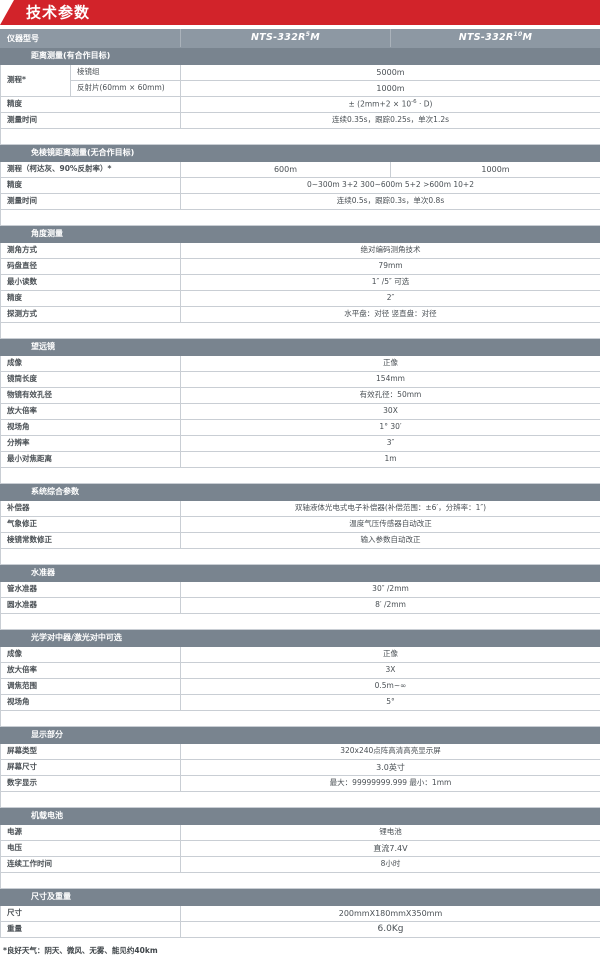 Image resolution: width=600 pixels, height=956 pixels. What do you see at coordinates (390, 849) in the screenshot?
I see `row-value: 直流7.4V` at bounding box center [390, 849].